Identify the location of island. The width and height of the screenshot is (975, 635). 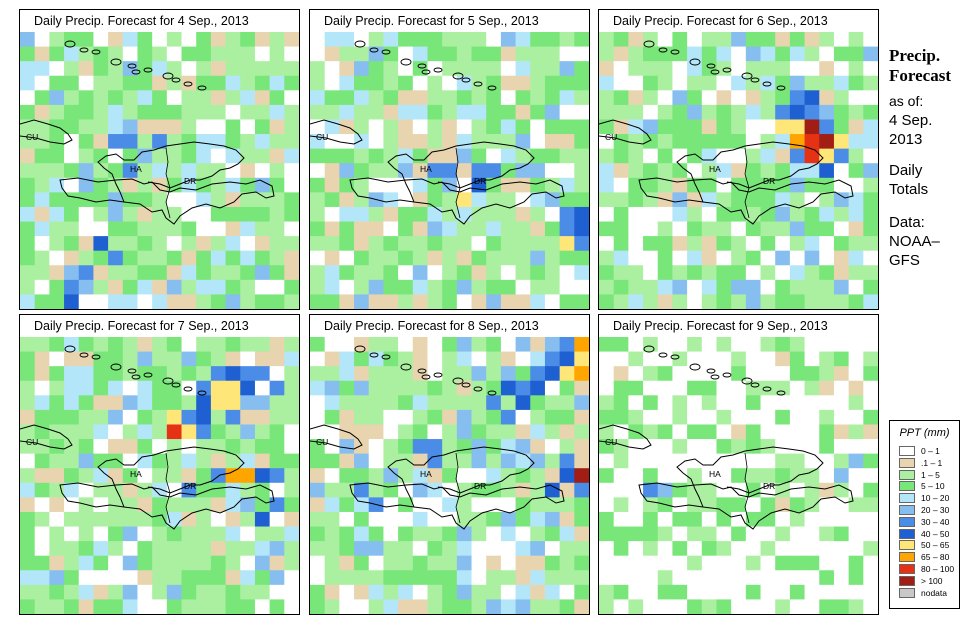
(360, 44).